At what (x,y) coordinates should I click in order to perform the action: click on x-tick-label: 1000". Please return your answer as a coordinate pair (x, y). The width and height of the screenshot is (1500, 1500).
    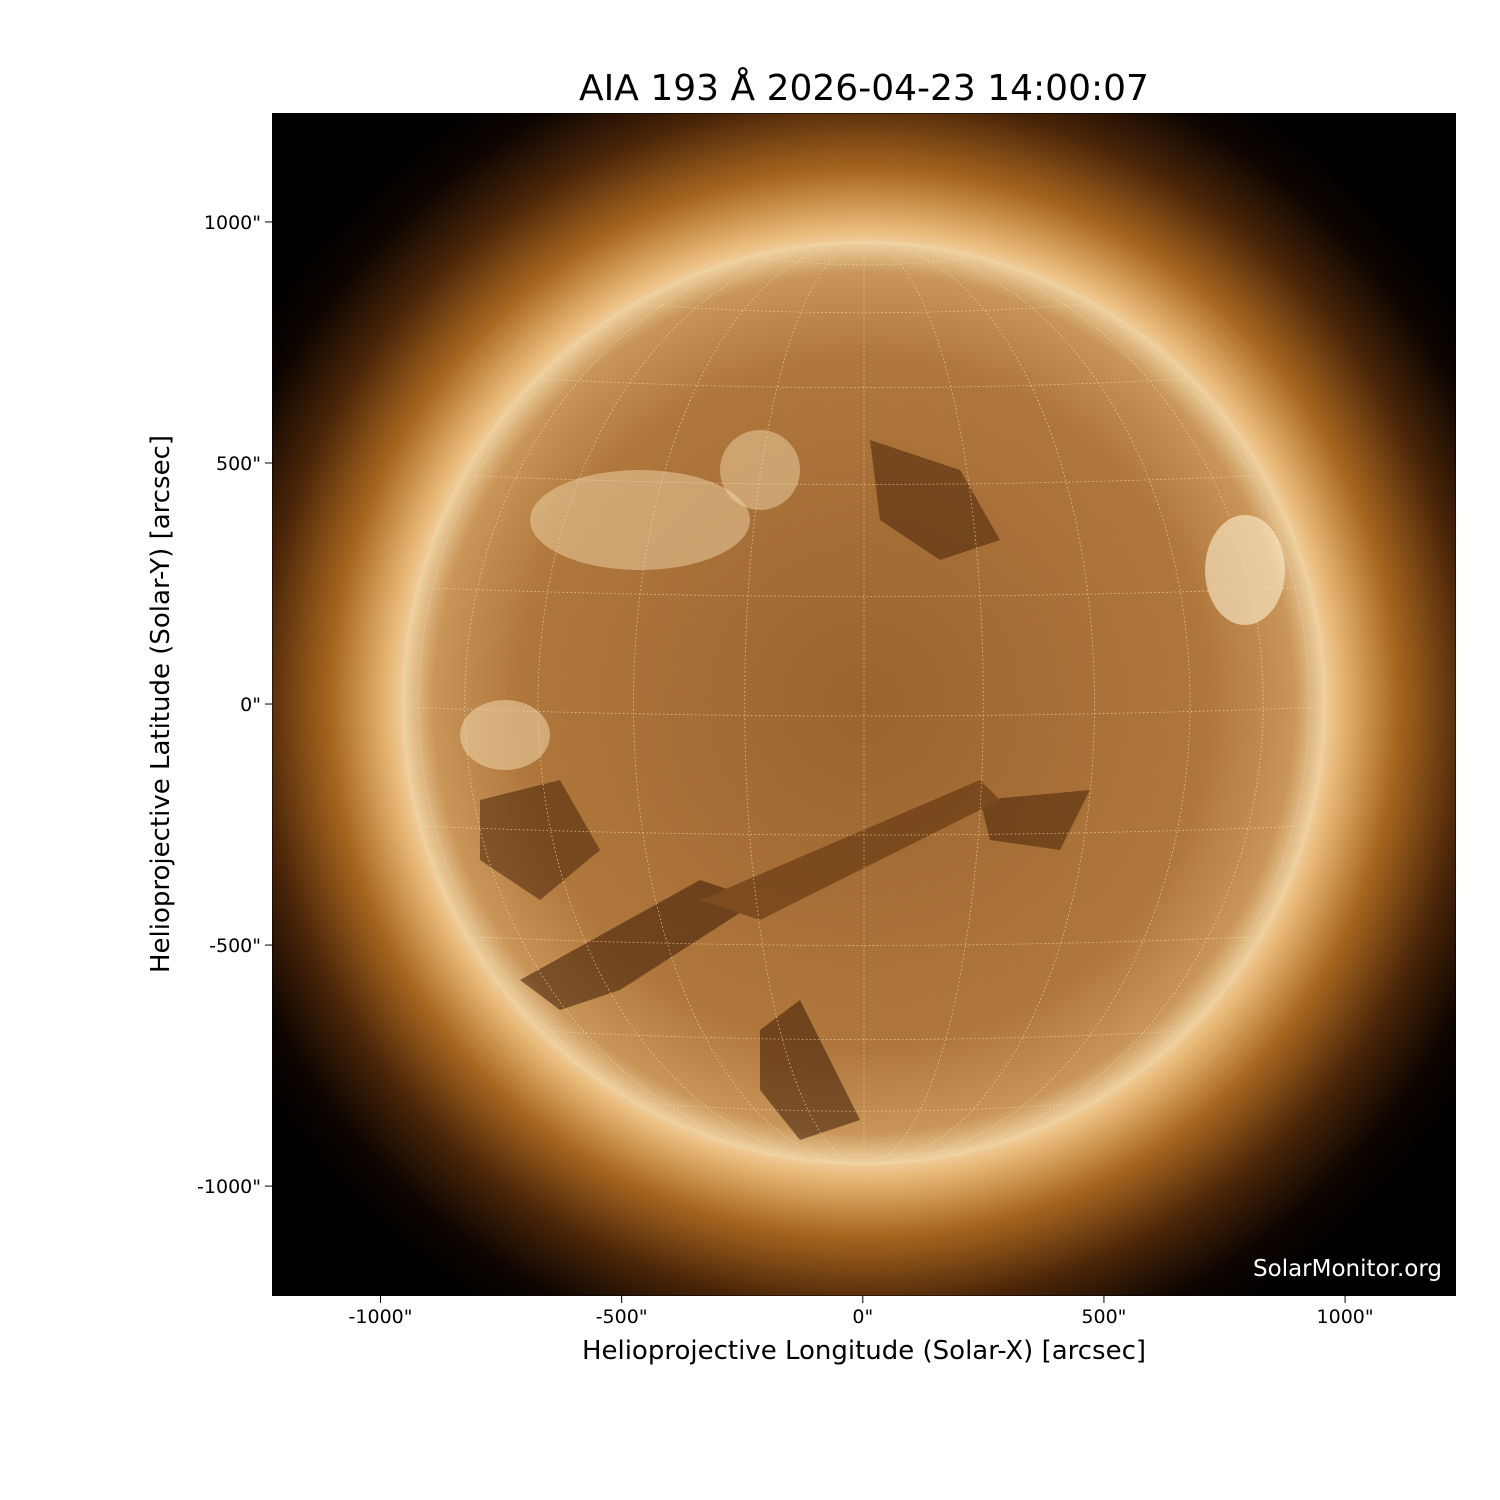
    Looking at the image, I should click on (1345, 1317).